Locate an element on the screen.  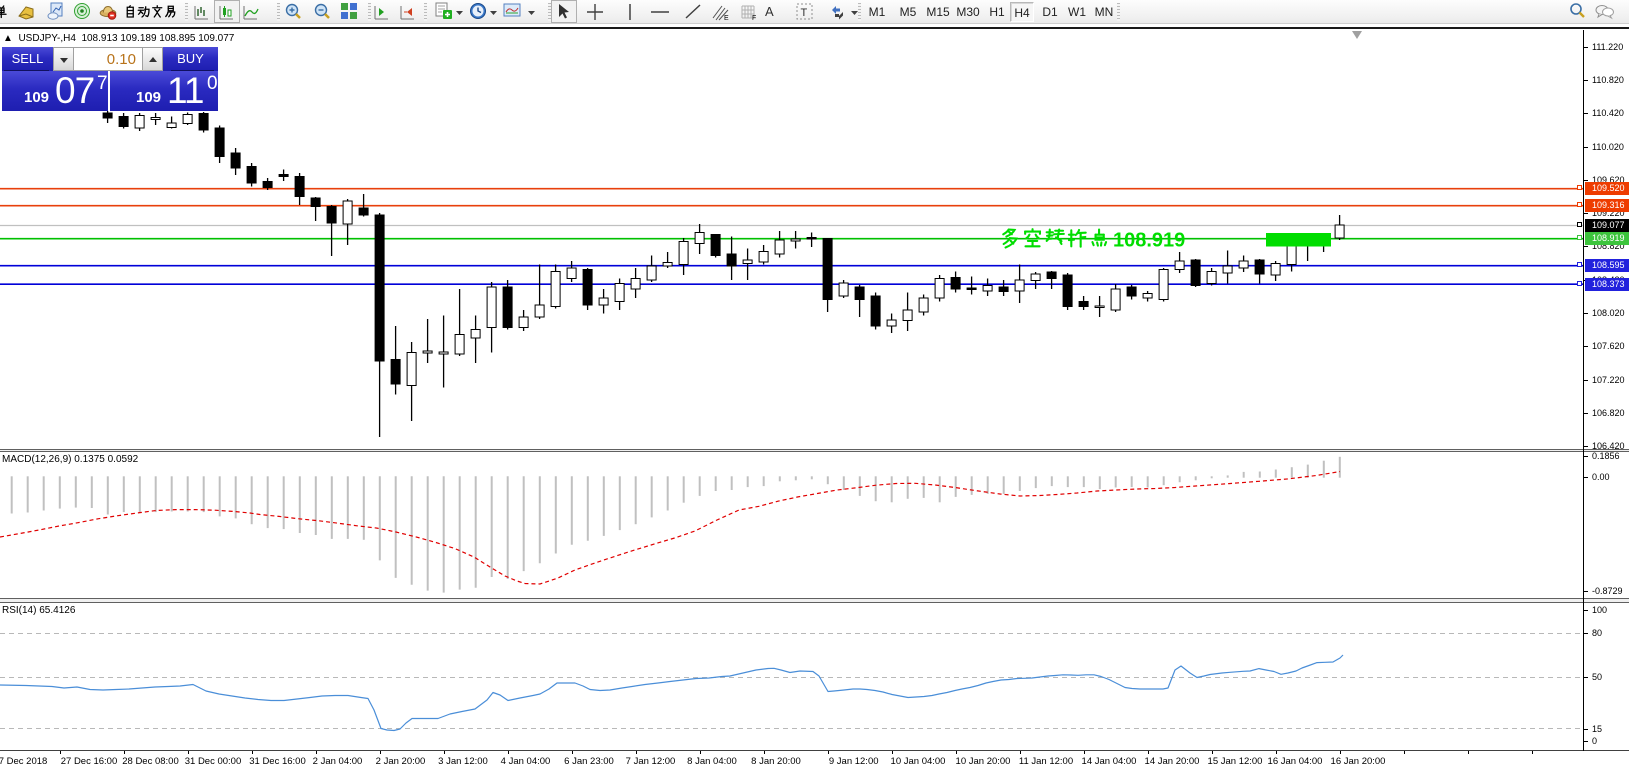
svg-text: E is located at coordinates (726, 18).